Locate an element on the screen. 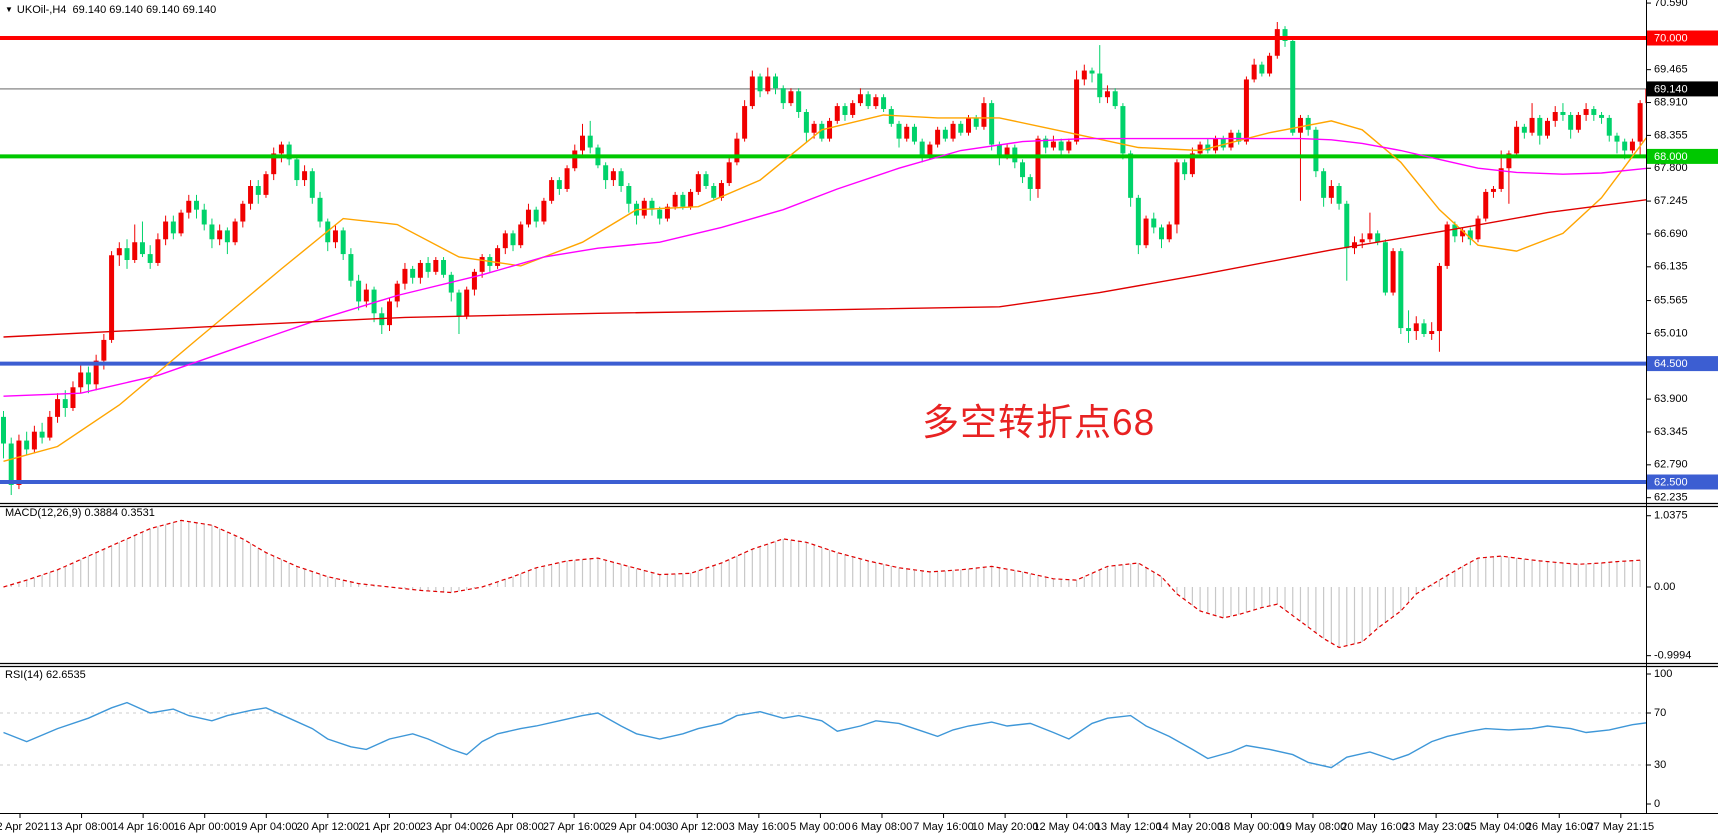  macd-indicator-label: MACD(12,26,9) 0.3884 0.3531 is located at coordinates (80, 513).